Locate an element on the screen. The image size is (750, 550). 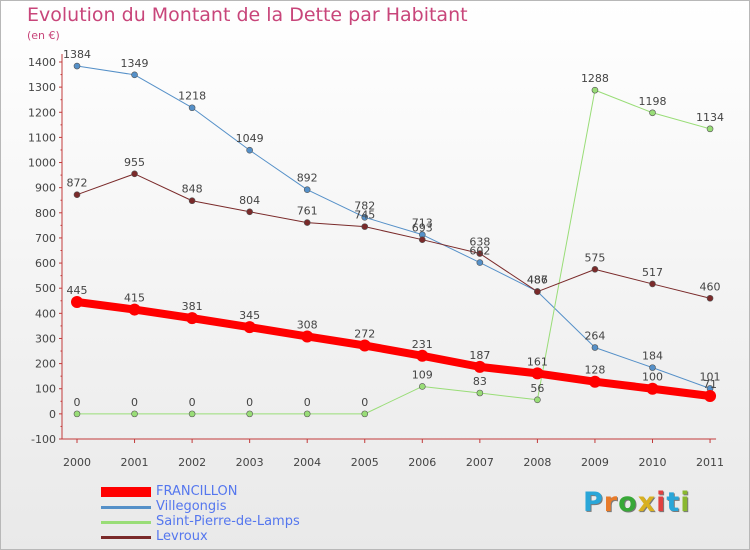
data-label-francillon: 272 is located at coordinates (364, 334).